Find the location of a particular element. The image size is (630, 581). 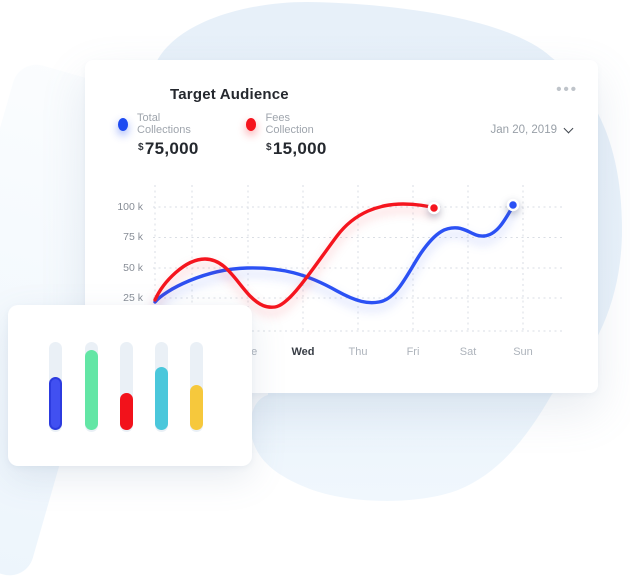

total-collections-amount: $75,000 is located at coordinates (168, 149).